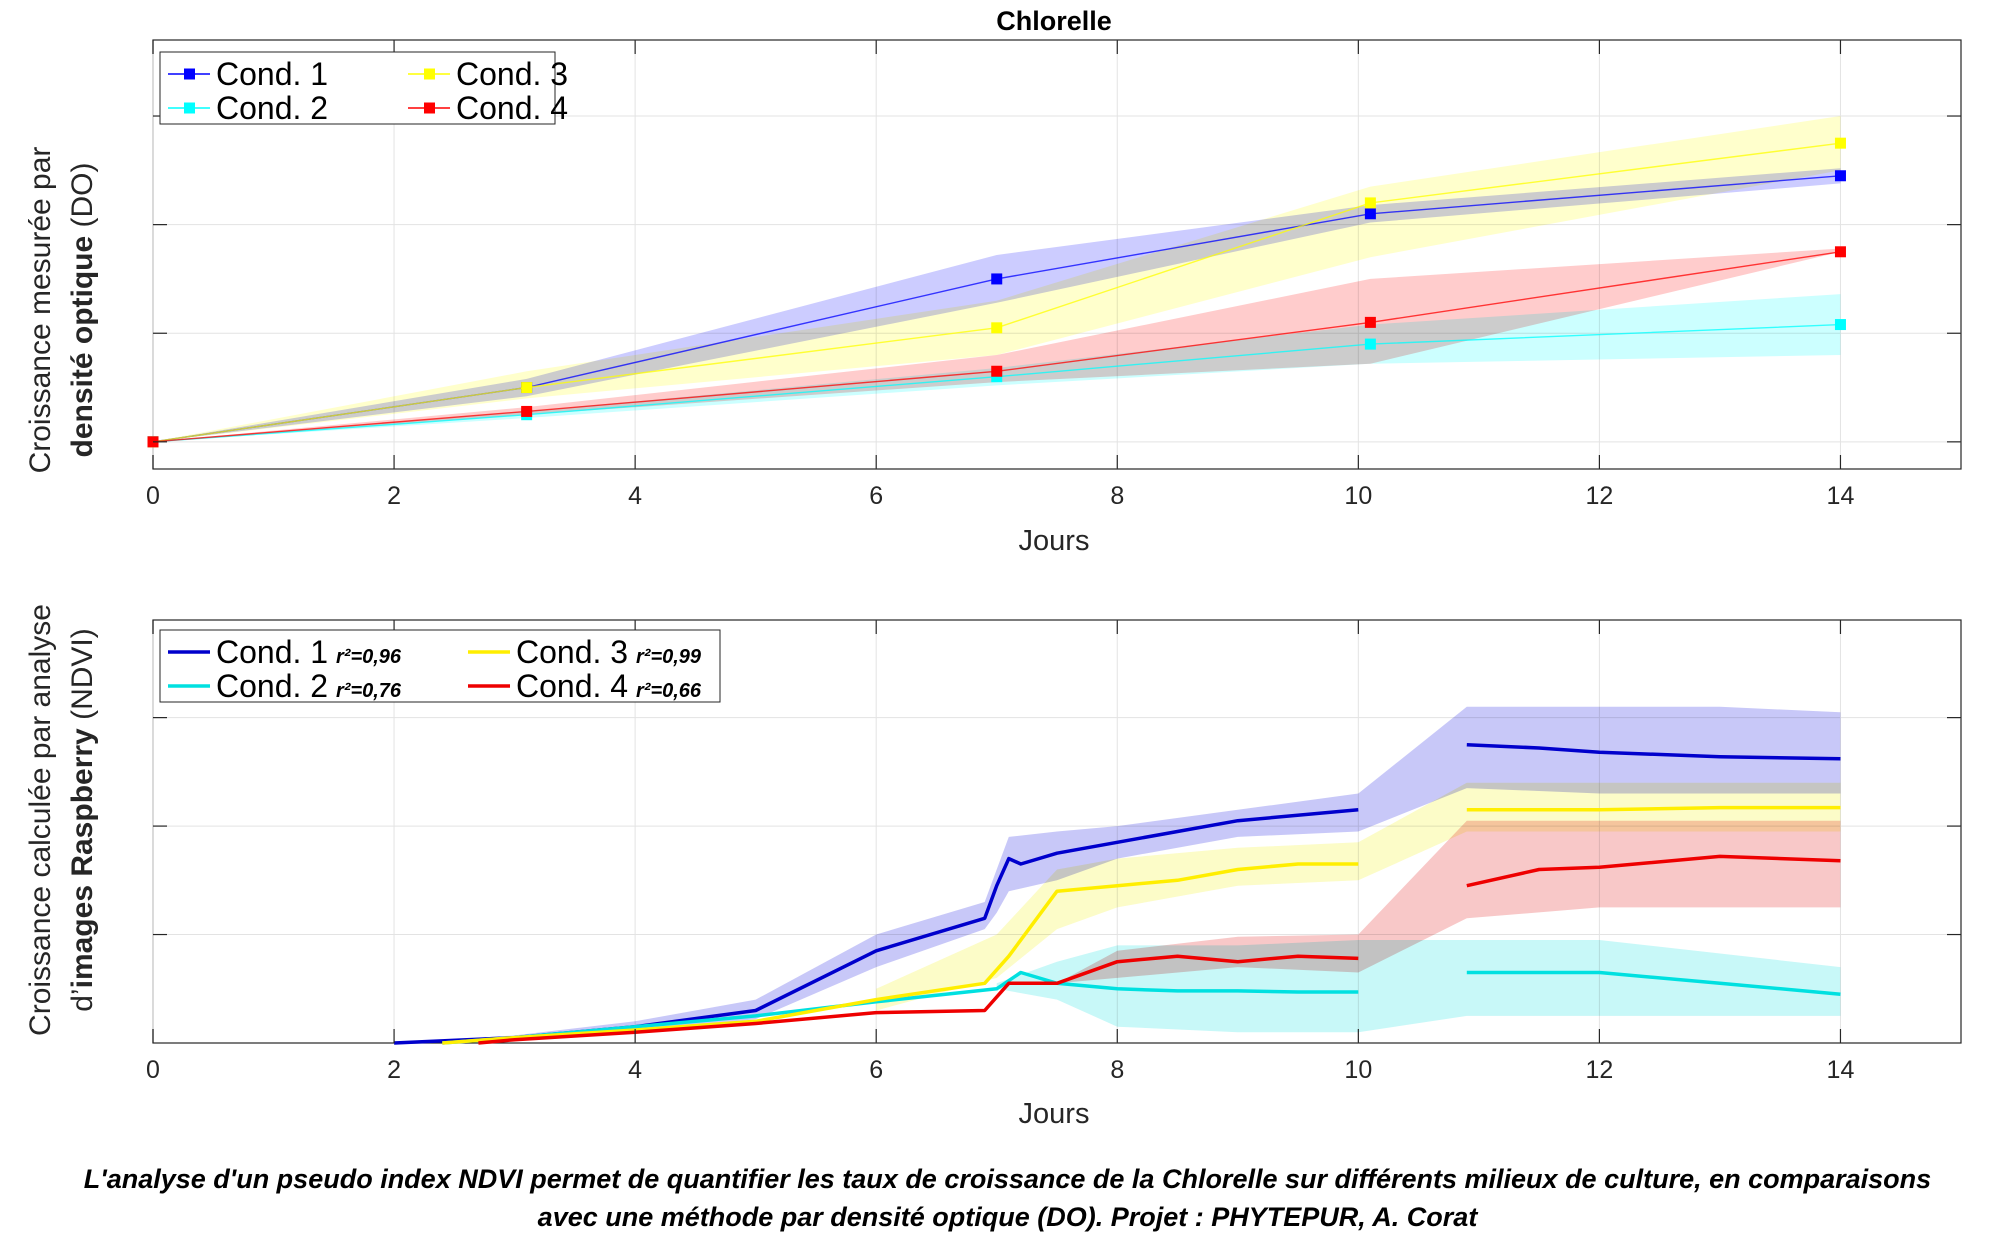  What do you see at coordinates (82, 678) in the screenshot?
I see `y-axis-label-bottom-rest: (NDVI)` at bounding box center [82, 678].